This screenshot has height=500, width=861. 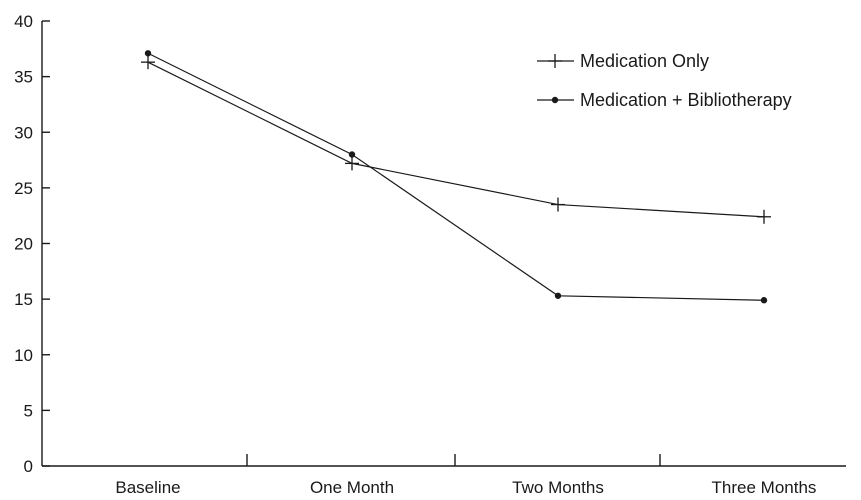 What do you see at coordinates (23, 21) in the screenshot?
I see `y-tick-label: 40` at bounding box center [23, 21].